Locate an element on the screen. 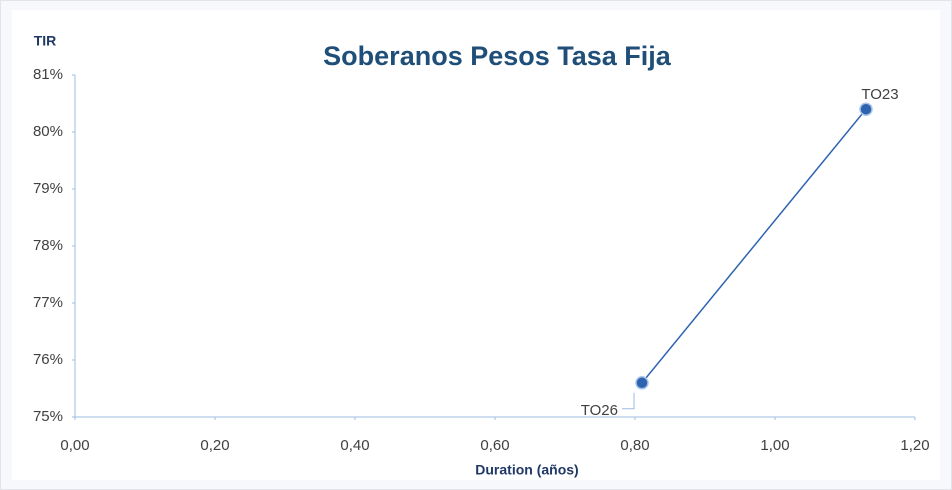  data-label: TO23 is located at coordinates (879, 94).